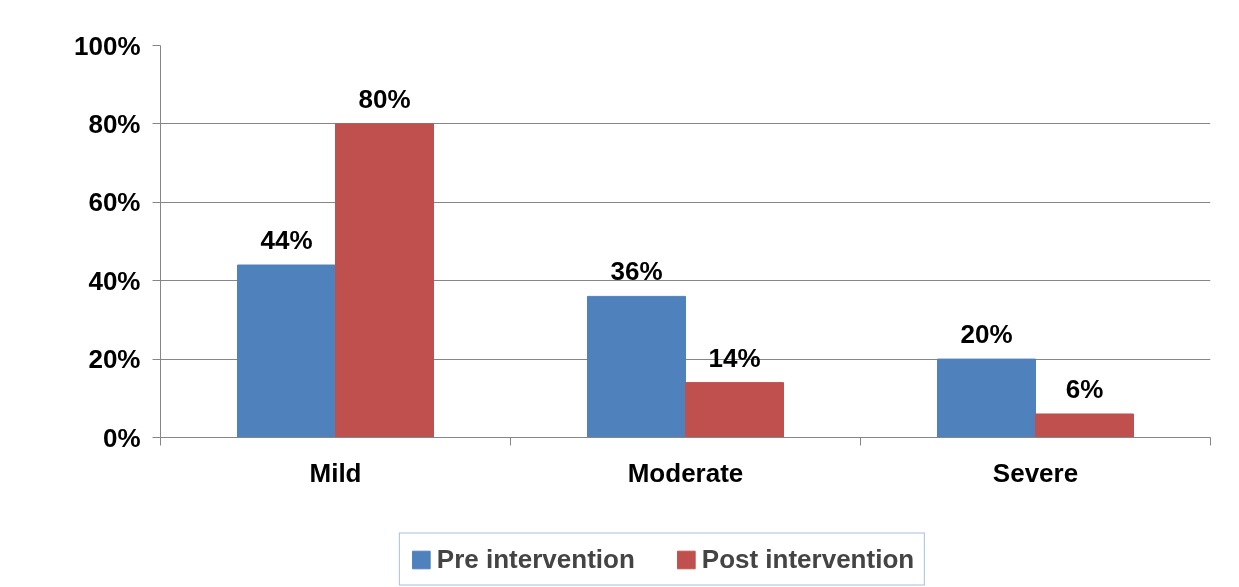 The image size is (1239, 587). Describe the element at coordinates (286, 240) in the screenshot. I see `data-label: 44%` at that location.